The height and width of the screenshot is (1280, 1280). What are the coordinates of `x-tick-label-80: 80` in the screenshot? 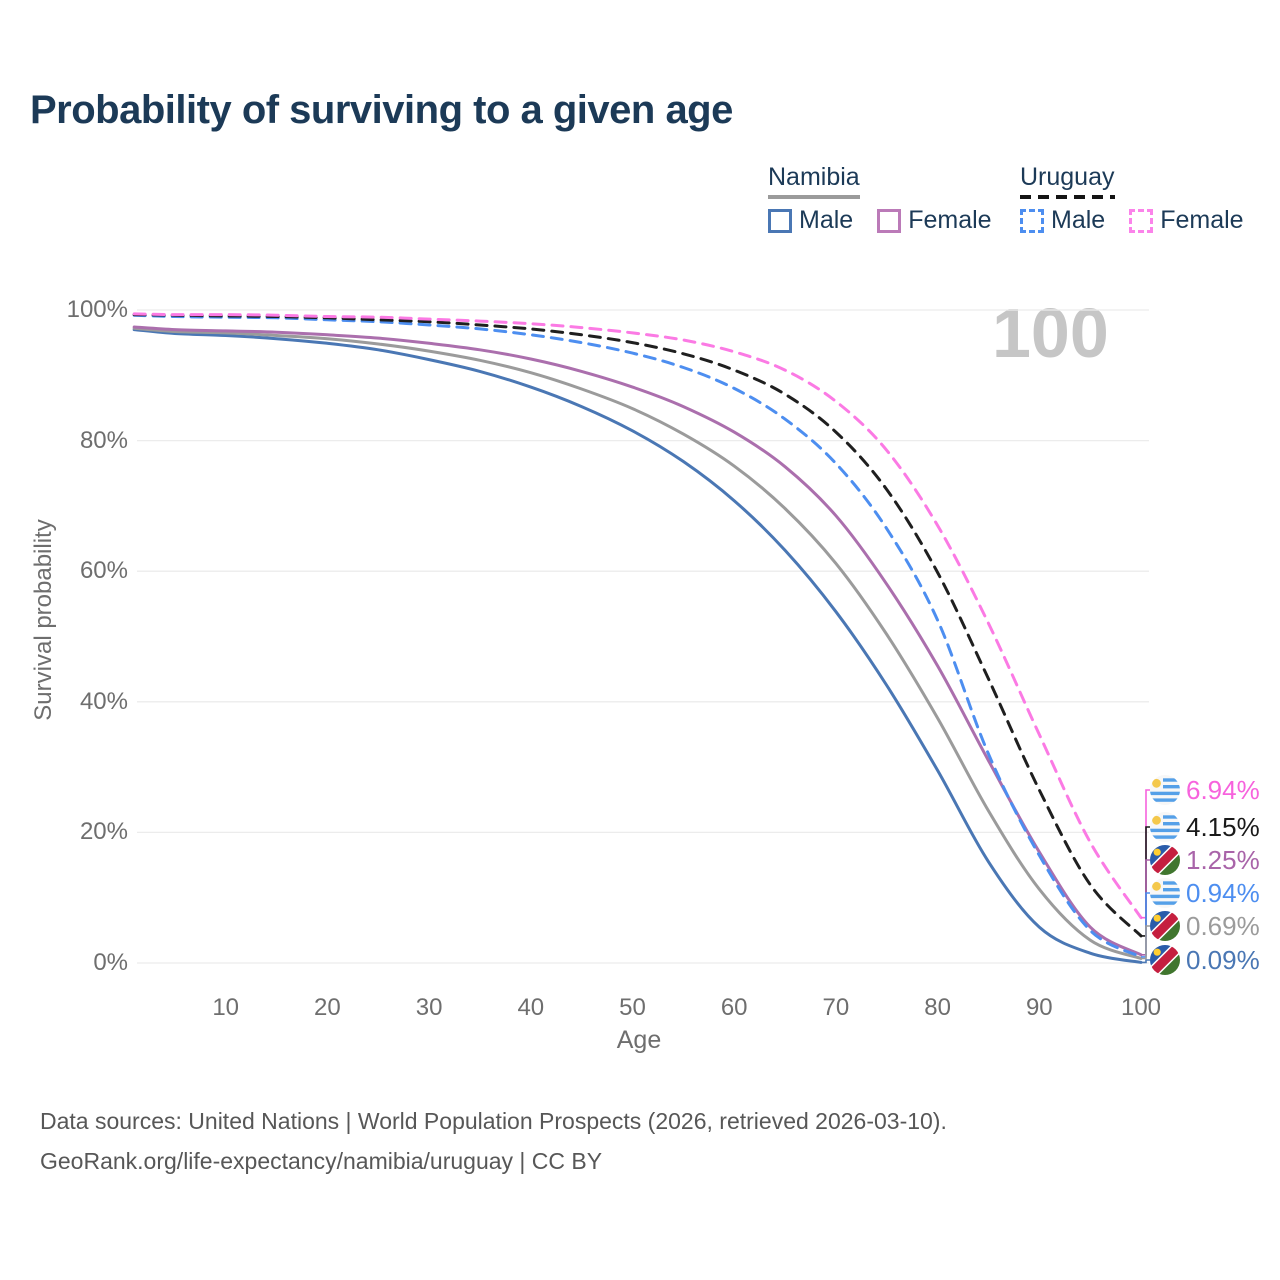 It's located at (937, 1007).